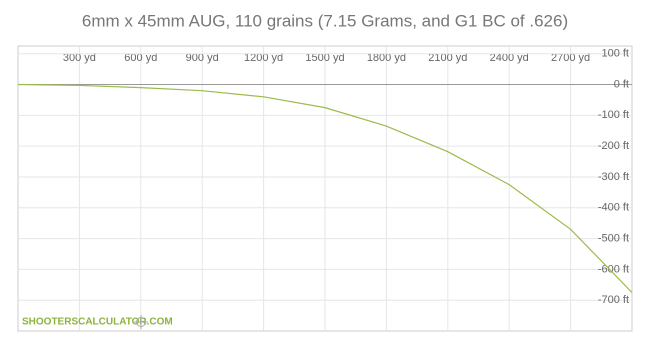  What do you see at coordinates (509, 58) in the screenshot?
I see `x-tick-label: 2400 yd` at bounding box center [509, 58].